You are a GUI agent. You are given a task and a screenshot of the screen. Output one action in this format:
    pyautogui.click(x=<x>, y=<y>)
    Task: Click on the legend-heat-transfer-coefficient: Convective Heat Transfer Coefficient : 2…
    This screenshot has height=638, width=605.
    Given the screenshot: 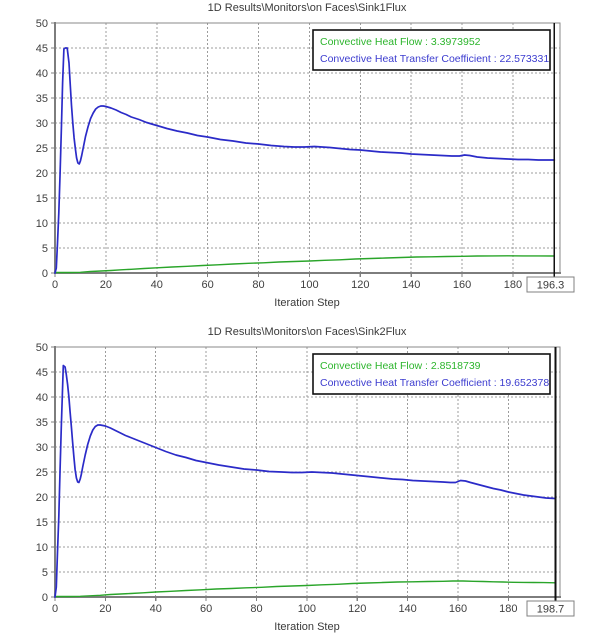 What is the action you would take?
    pyautogui.click(x=434, y=59)
    